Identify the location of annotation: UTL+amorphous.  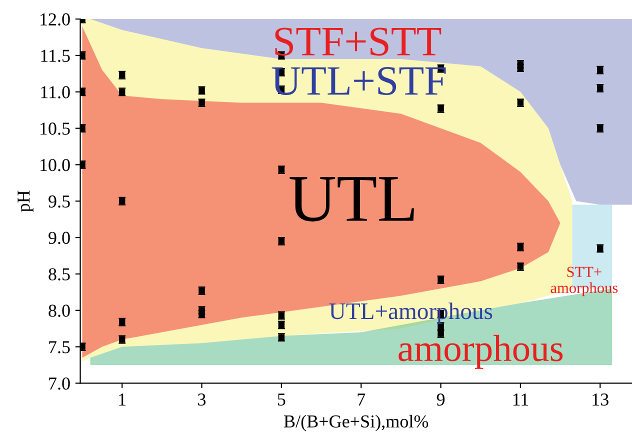
(410, 313).